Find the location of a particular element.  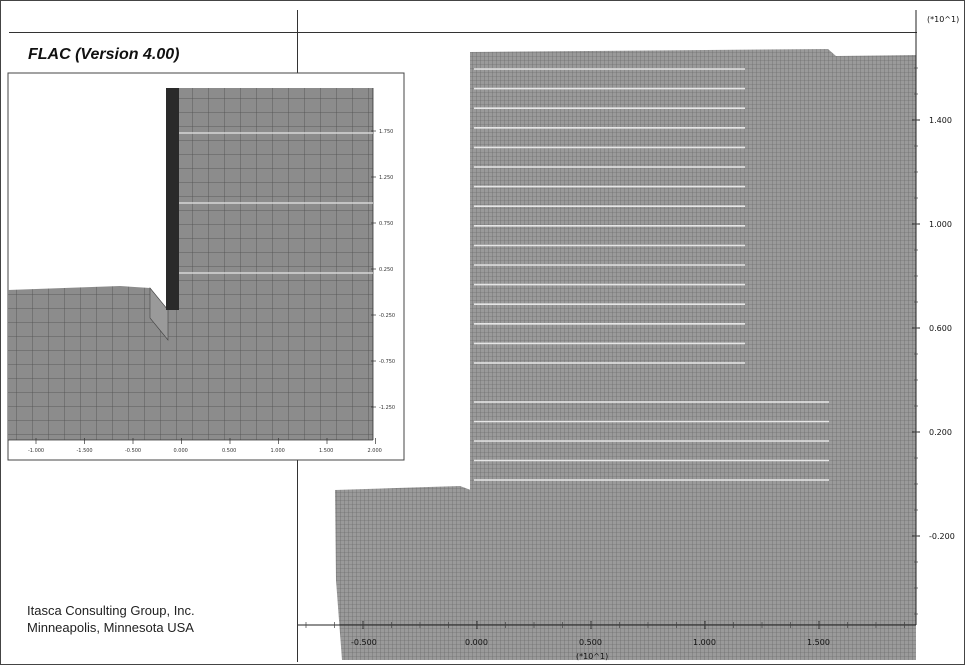

inset-x-tick-label: 2.000 is located at coordinates (375, 451).